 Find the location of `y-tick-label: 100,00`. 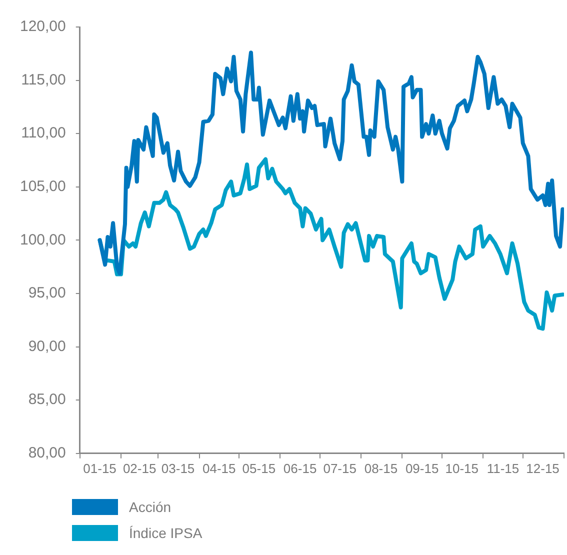

y-tick-label: 100,00 is located at coordinates (43, 239).